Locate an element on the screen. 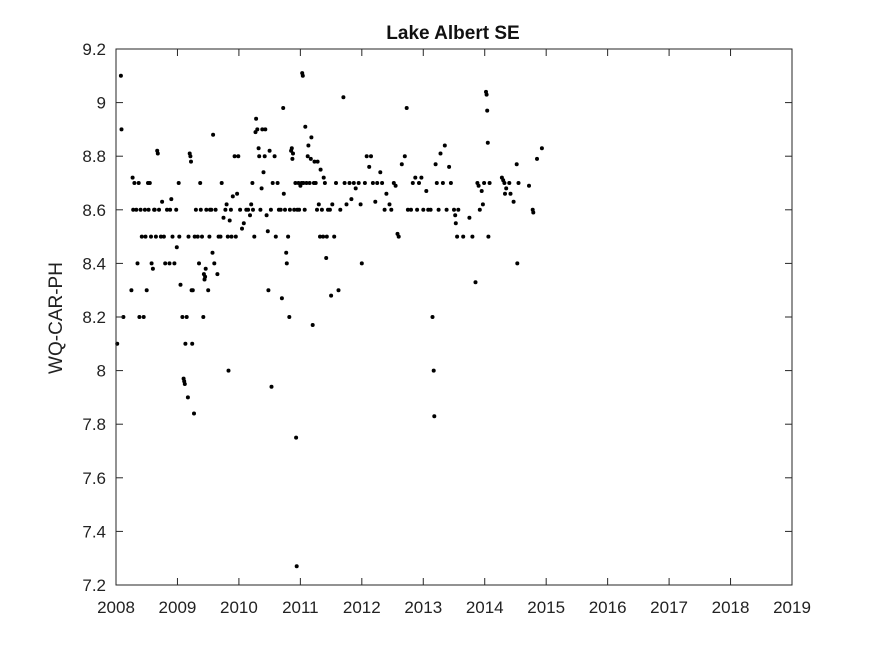 Image resolution: width=875 pixels, height=656 pixels. x-tick-label: 2016 is located at coordinates (608, 607).